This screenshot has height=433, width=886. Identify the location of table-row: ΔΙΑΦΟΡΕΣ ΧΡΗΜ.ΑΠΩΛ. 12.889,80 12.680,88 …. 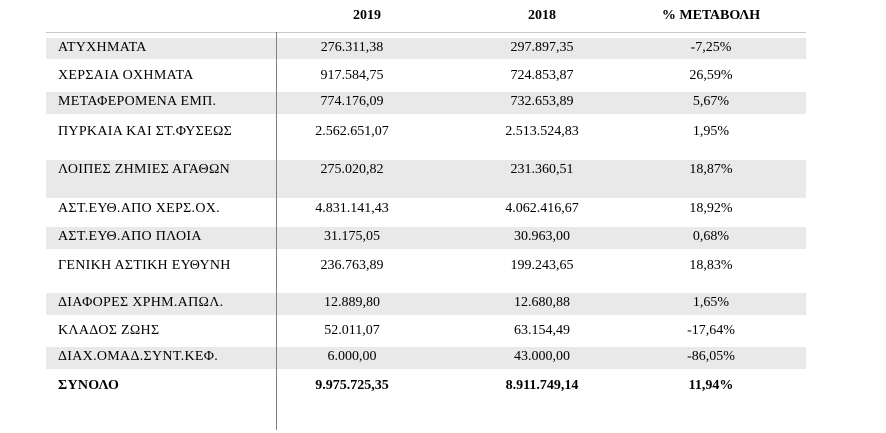
(426, 304).